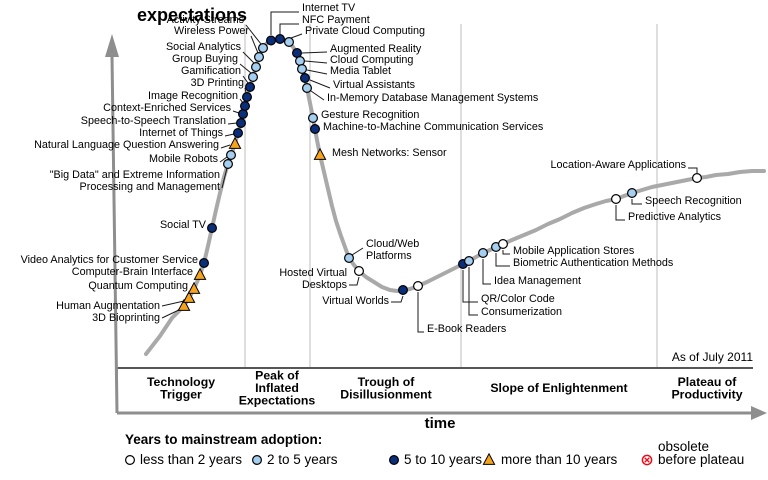  I want to click on point-virtual-worlds, so click(403, 290).